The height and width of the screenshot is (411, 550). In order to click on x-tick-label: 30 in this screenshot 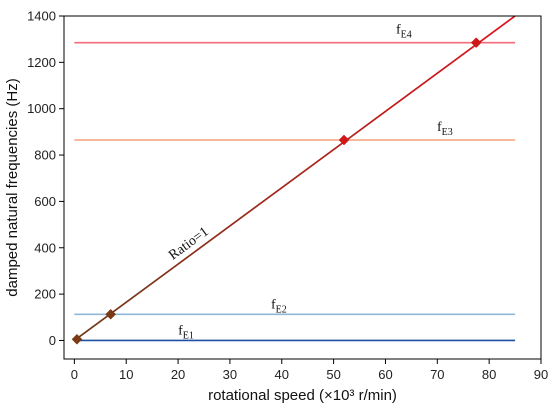, I will do `click(230, 374)`.